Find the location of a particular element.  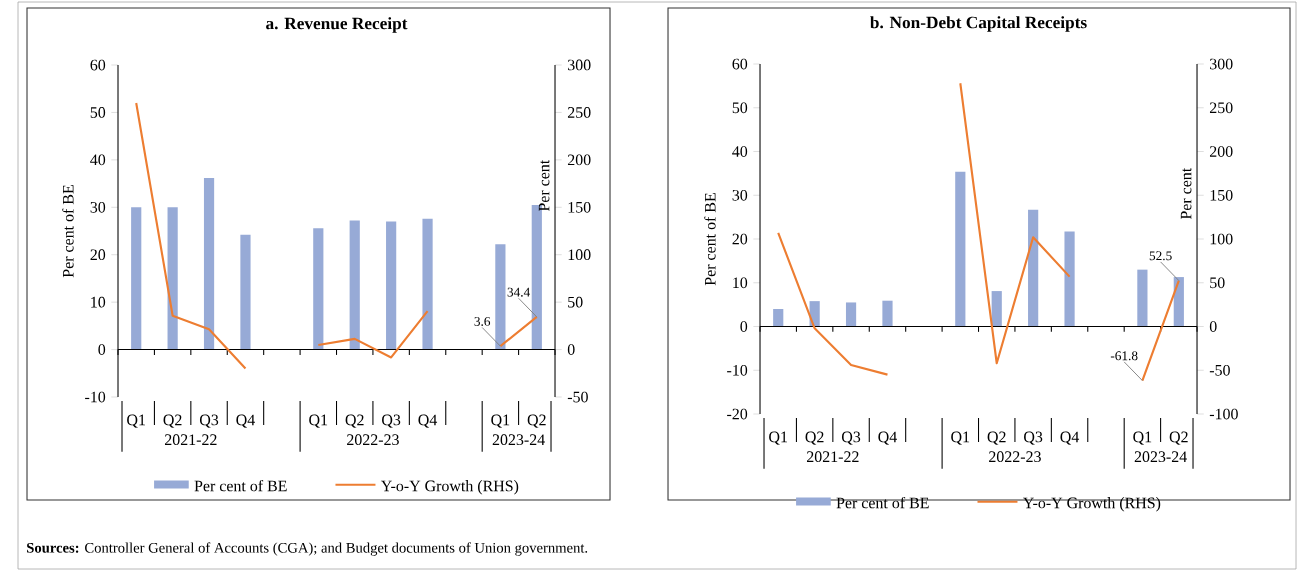

data-label: -61.8 is located at coordinates (1124, 356).